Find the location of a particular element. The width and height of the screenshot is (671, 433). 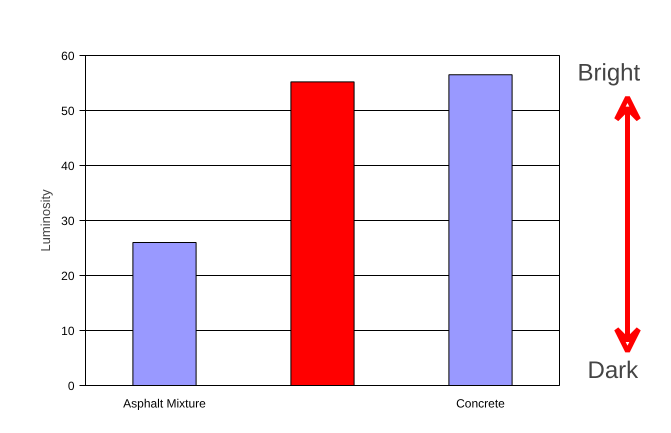

text: Dark is located at coordinates (614, 370).